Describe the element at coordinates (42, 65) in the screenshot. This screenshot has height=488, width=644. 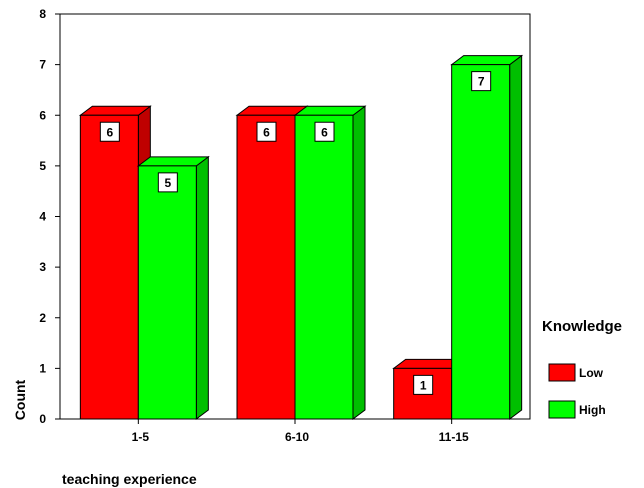
I see `y-tick-label: 7` at that location.